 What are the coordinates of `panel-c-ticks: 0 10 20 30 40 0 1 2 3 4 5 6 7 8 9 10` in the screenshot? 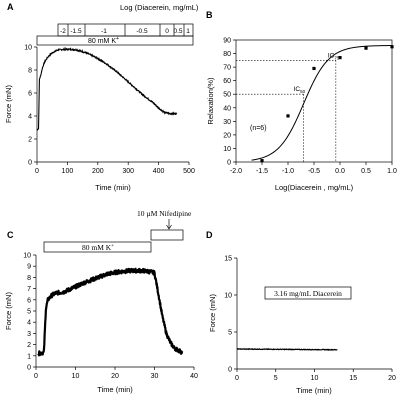 It's located at (110, 317).